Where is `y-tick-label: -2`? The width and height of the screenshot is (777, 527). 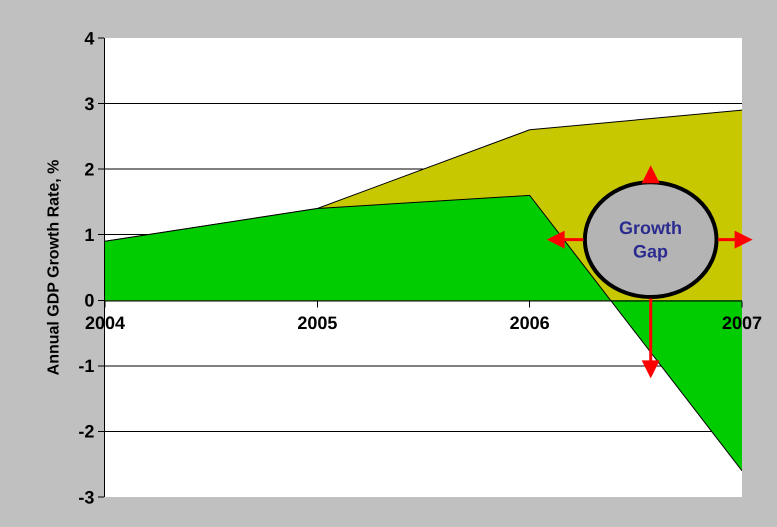 y-tick-label: -2 is located at coordinates (86, 432).